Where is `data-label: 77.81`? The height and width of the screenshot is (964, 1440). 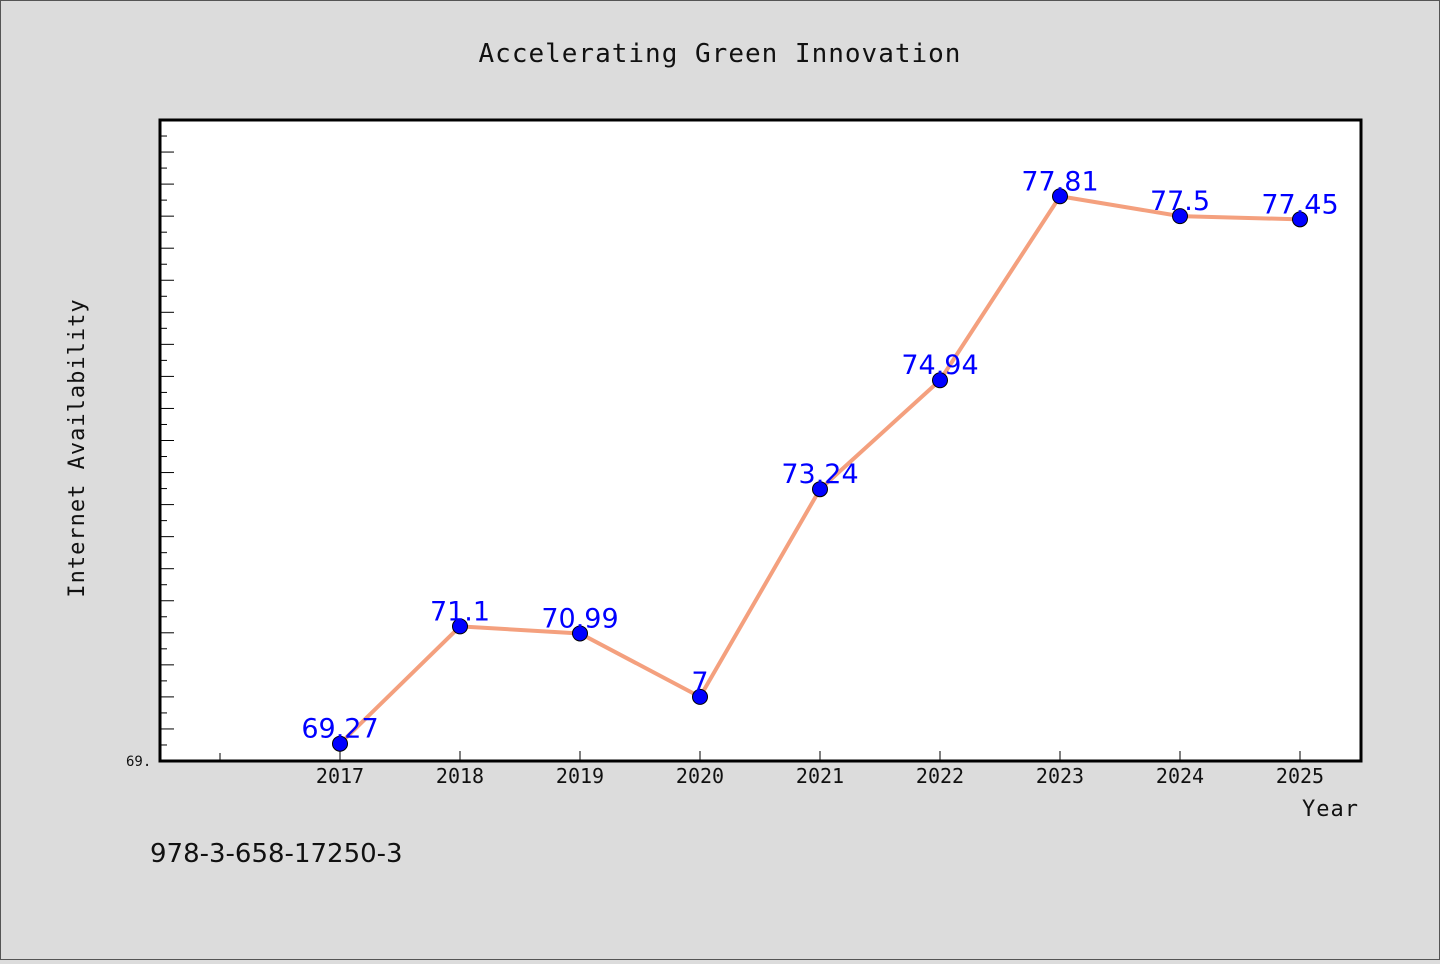
data-label: 77.81 is located at coordinates (1059, 181).